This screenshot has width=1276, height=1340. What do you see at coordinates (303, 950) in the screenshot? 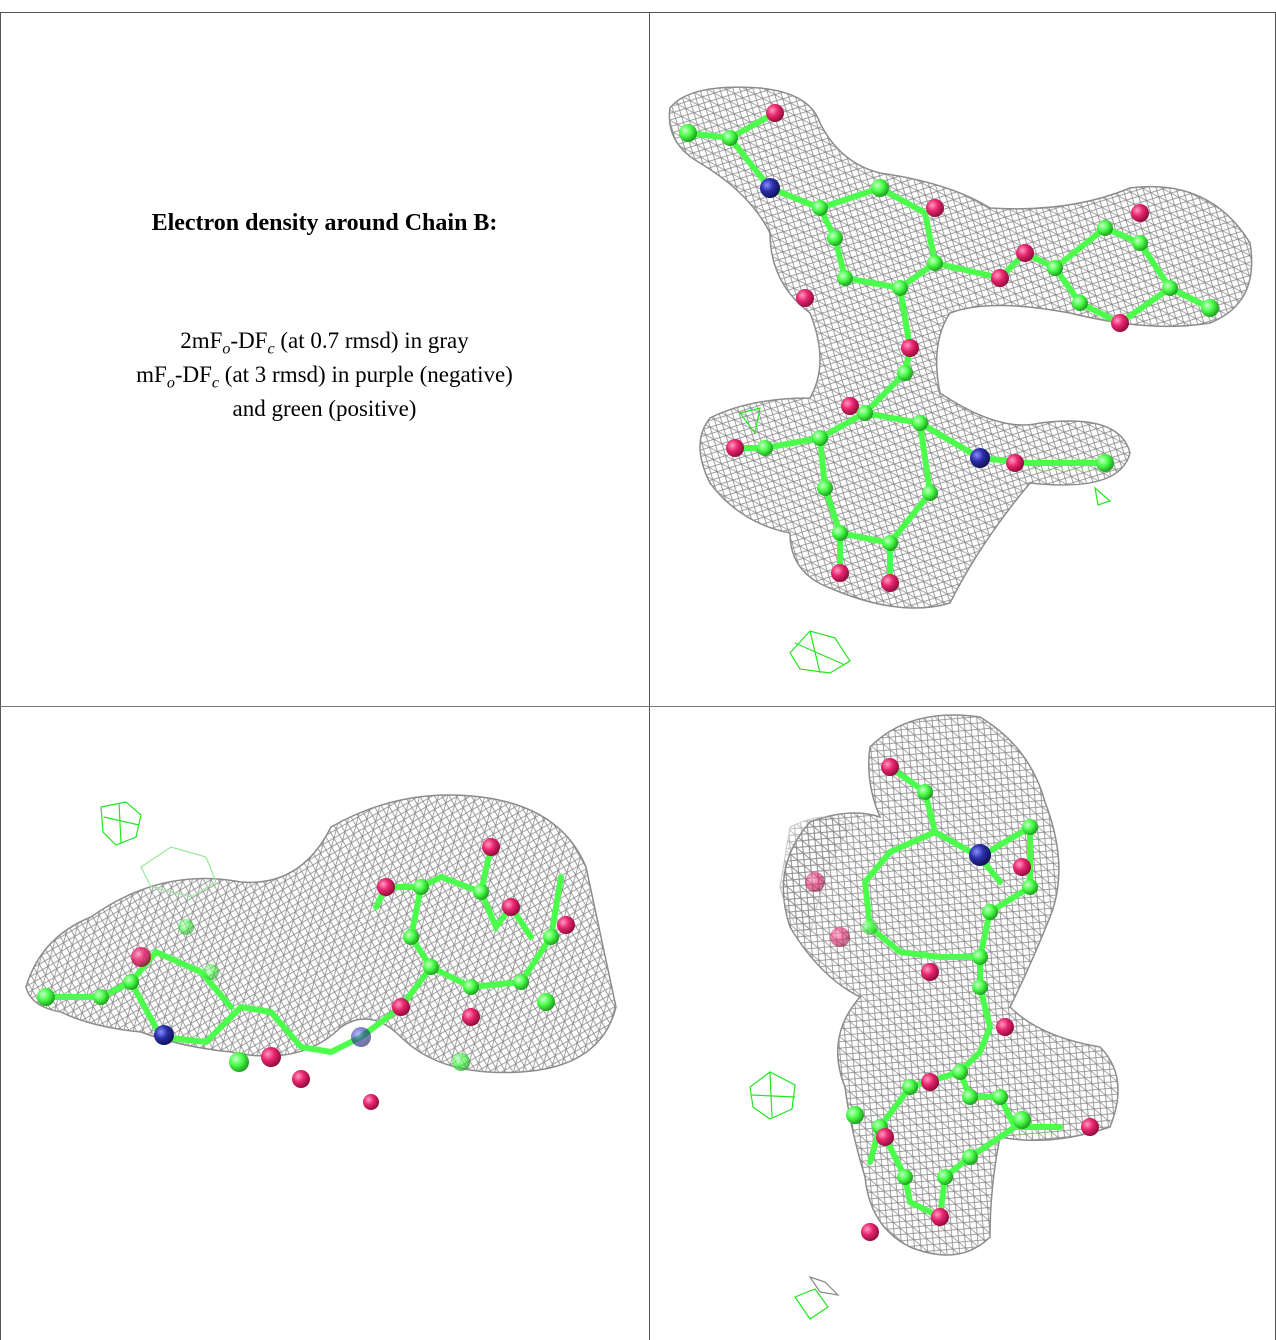
I see `chain-b-bonds` at bounding box center [303, 950].